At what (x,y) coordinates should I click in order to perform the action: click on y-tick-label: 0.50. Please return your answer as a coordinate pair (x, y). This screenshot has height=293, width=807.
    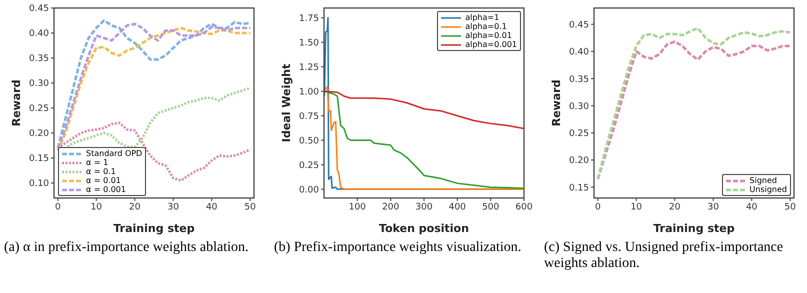
    Looking at the image, I should click on (309, 141).